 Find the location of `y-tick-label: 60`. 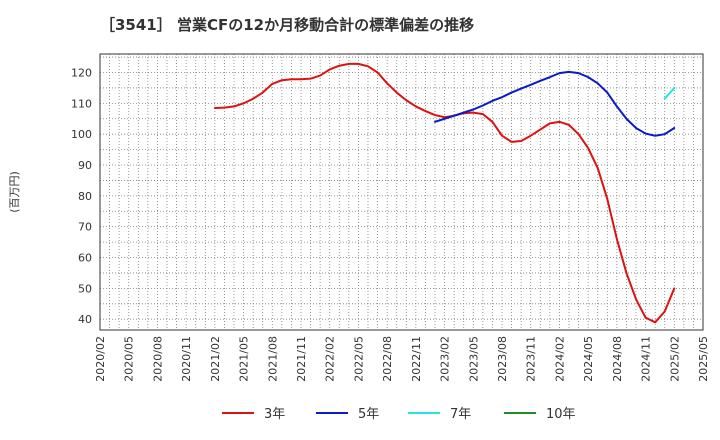

y-tick-label: 60 is located at coordinates (85, 258).